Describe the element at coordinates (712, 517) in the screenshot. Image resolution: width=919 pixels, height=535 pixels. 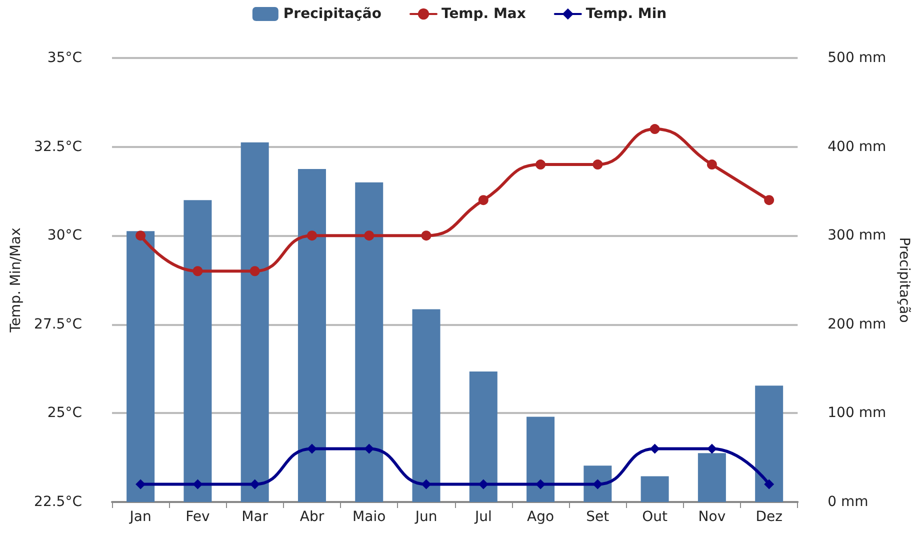
I see `x-tick-label: Nov` at that location.